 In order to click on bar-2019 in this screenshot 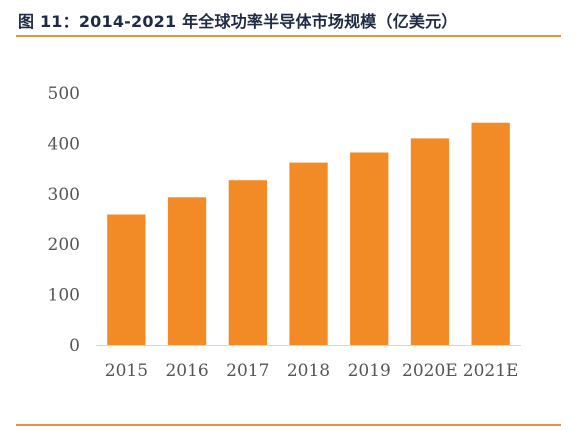, I will do `click(369, 248)`.